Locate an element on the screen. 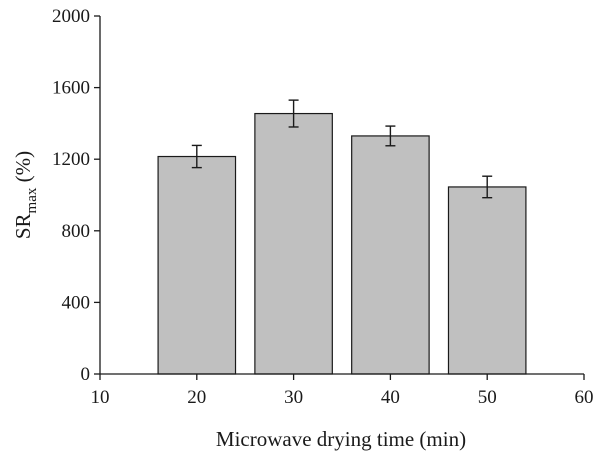  x-tick-label-60: 60 is located at coordinates (584, 397).